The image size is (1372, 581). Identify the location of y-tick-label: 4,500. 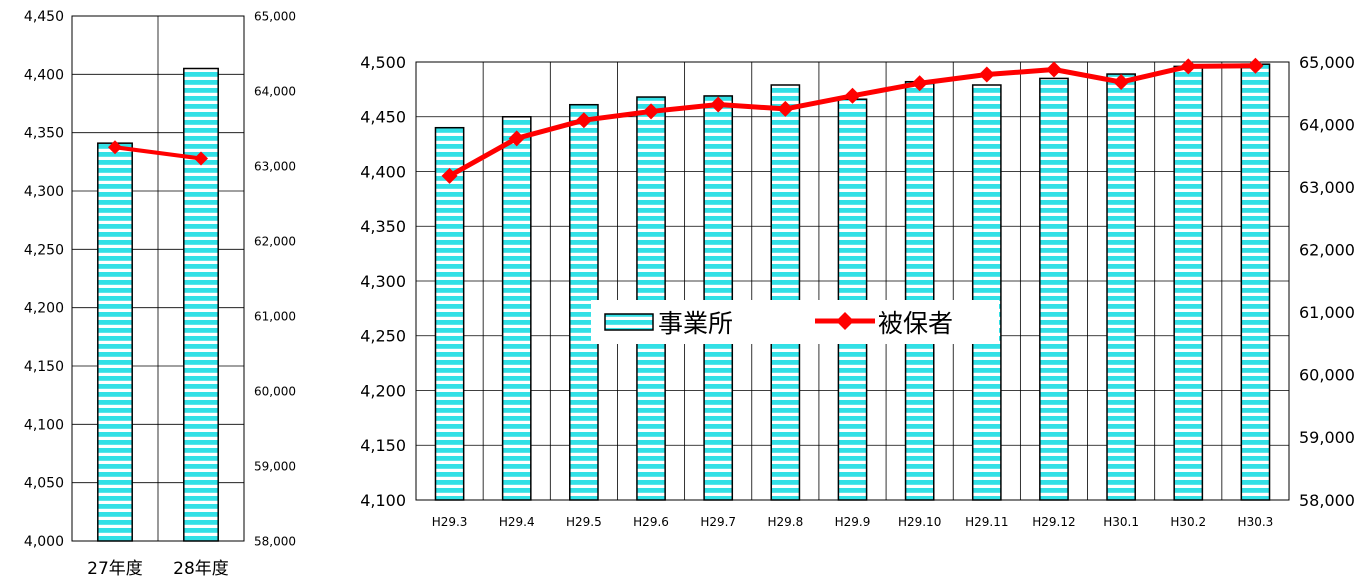
(383, 62).